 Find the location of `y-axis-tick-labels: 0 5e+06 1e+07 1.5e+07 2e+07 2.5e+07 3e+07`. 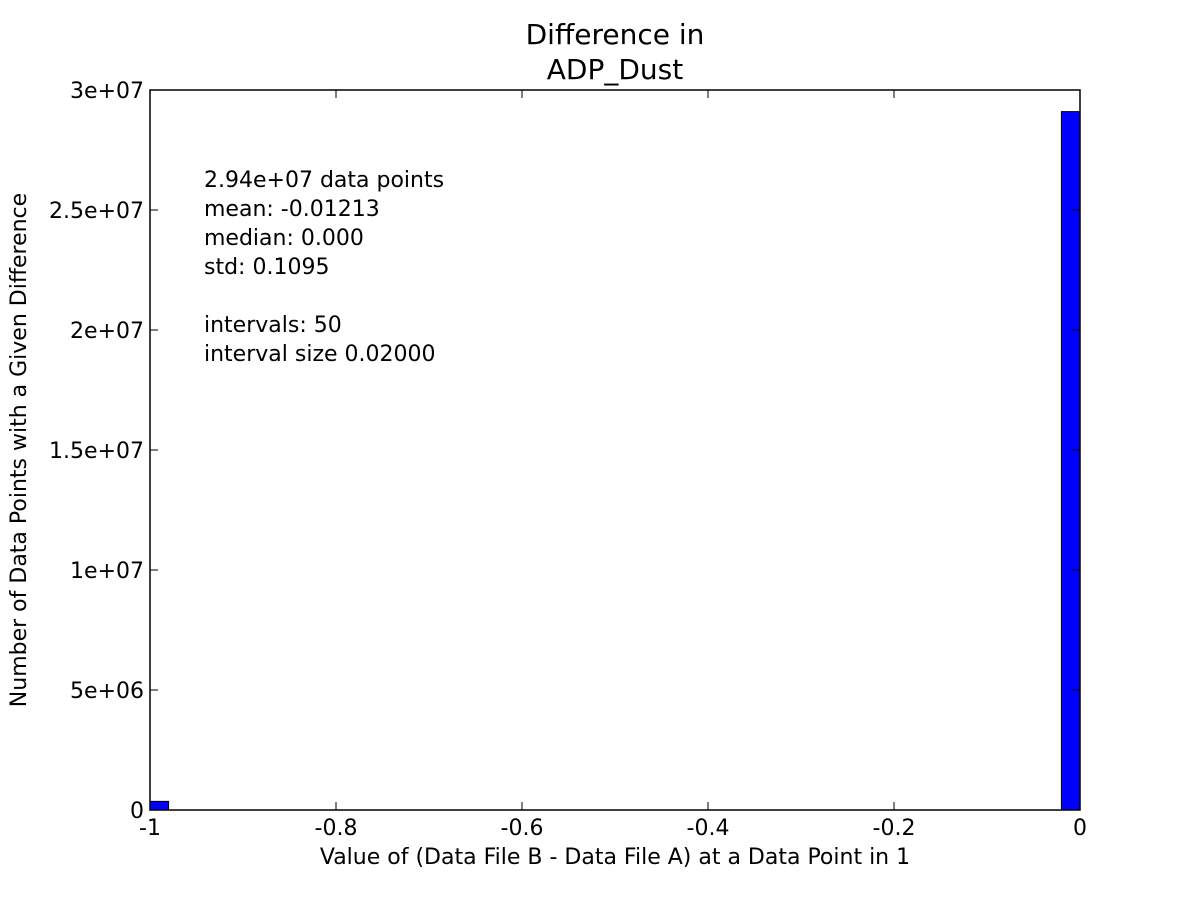

y-axis-tick-labels: 0 5e+06 1e+07 1.5e+07 2e+07 2.5e+07 3e+07 is located at coordinates (96, 451).